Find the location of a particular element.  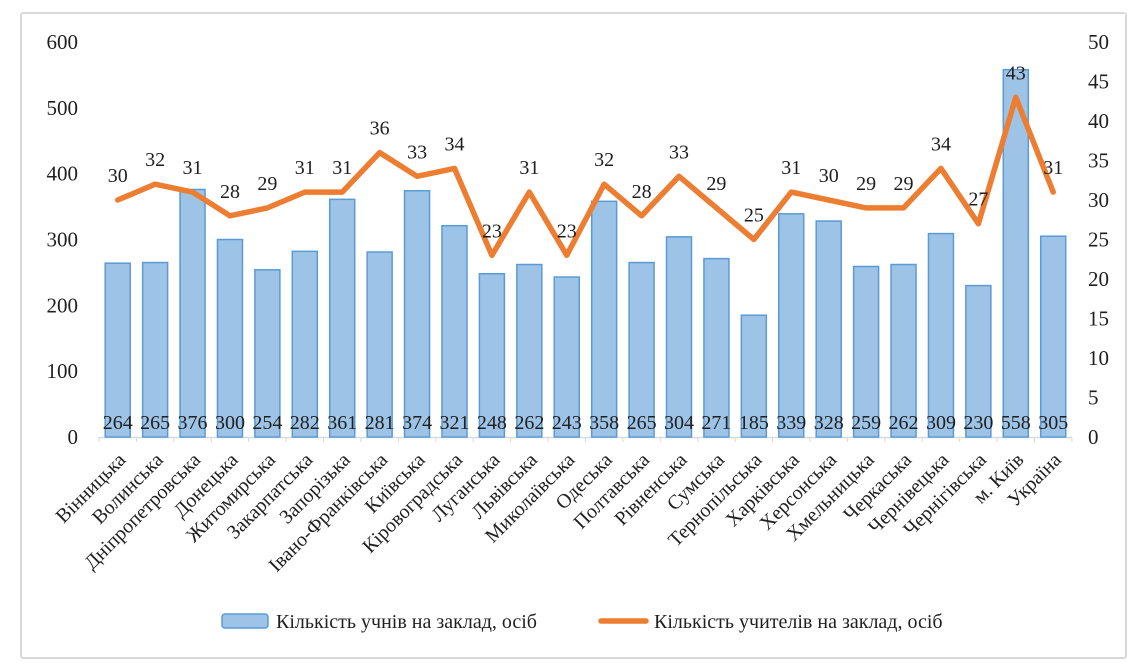

left-axis-ticks: 0 100 200 300 400 500 600 is located at coordinates (63, 239).